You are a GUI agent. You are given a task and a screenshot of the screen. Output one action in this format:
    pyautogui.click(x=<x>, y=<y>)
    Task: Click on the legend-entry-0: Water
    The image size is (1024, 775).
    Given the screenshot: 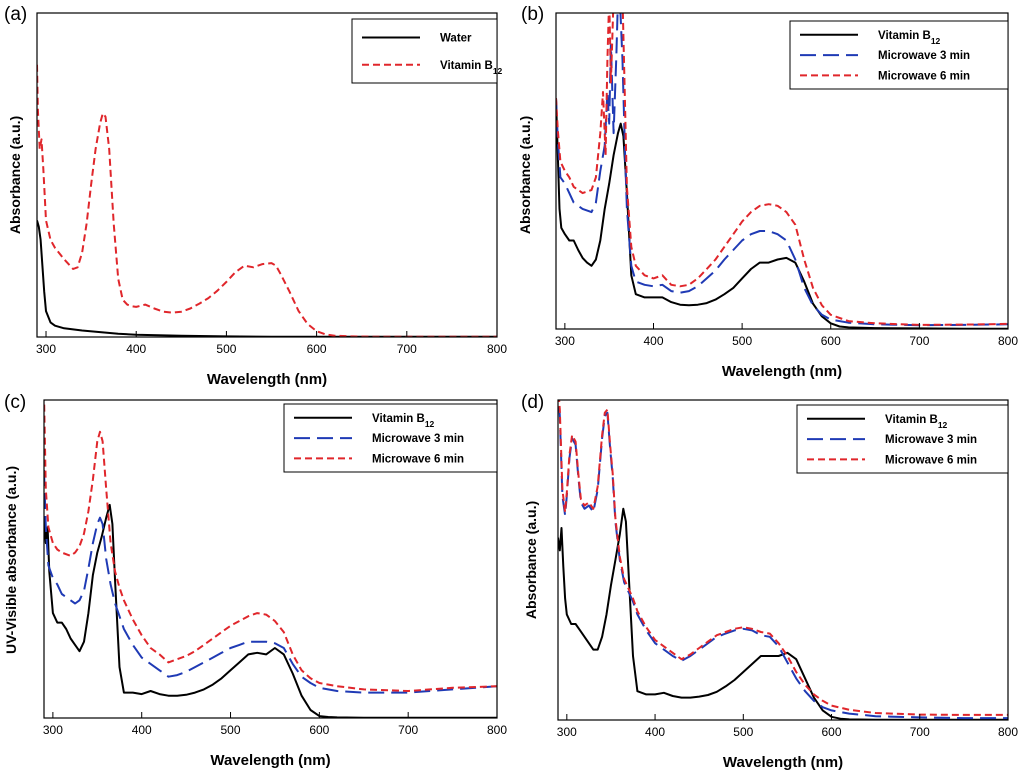 What is the action you would take?
    pyautogui.click(x=456, y=39)
    